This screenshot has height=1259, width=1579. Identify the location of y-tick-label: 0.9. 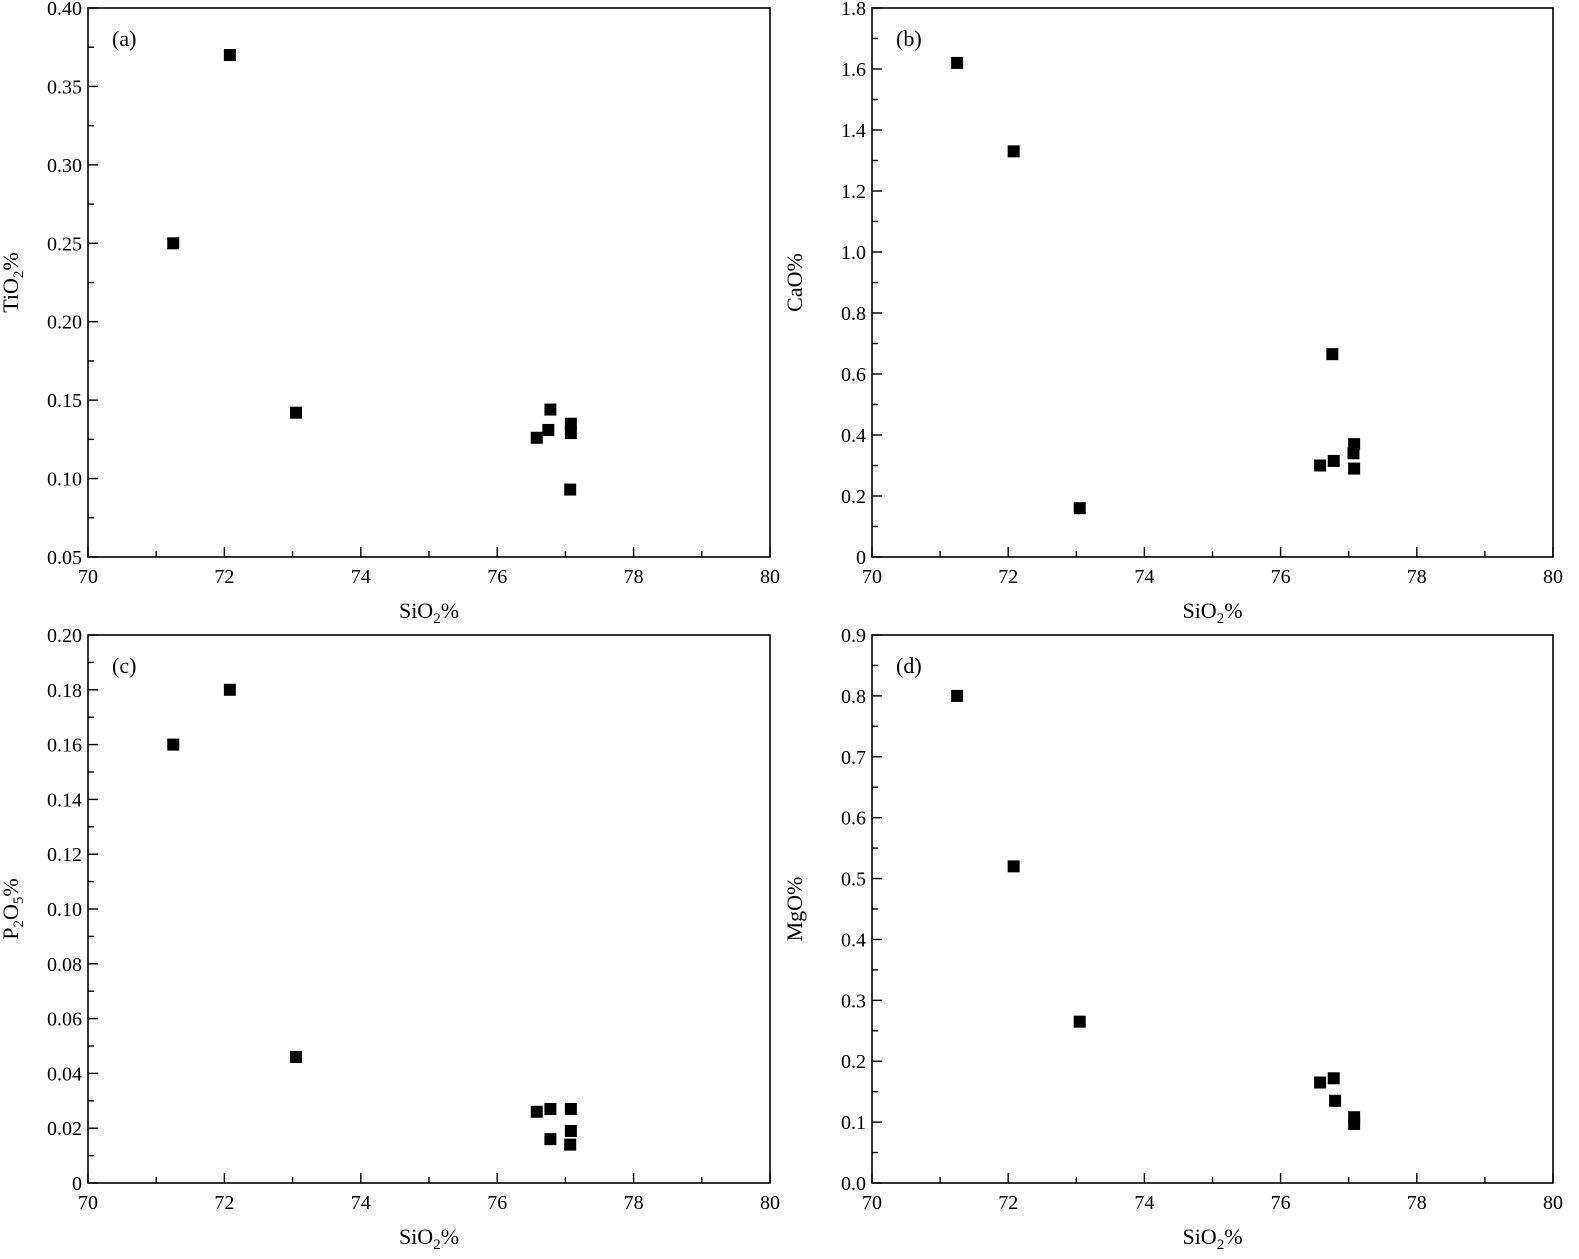
(853, 636).